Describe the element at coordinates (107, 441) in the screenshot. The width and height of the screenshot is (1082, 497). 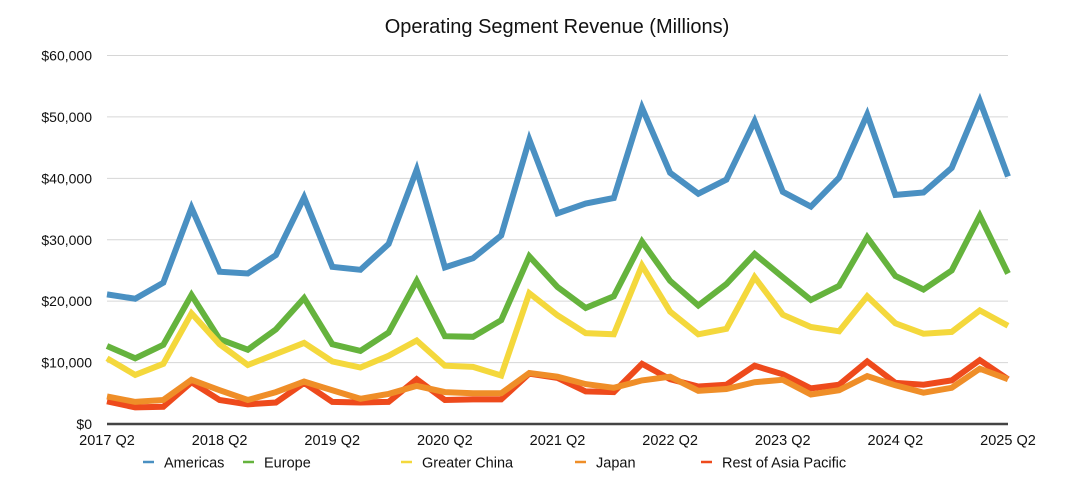
I see `x-tick-label: 2017 Q2` at that location.